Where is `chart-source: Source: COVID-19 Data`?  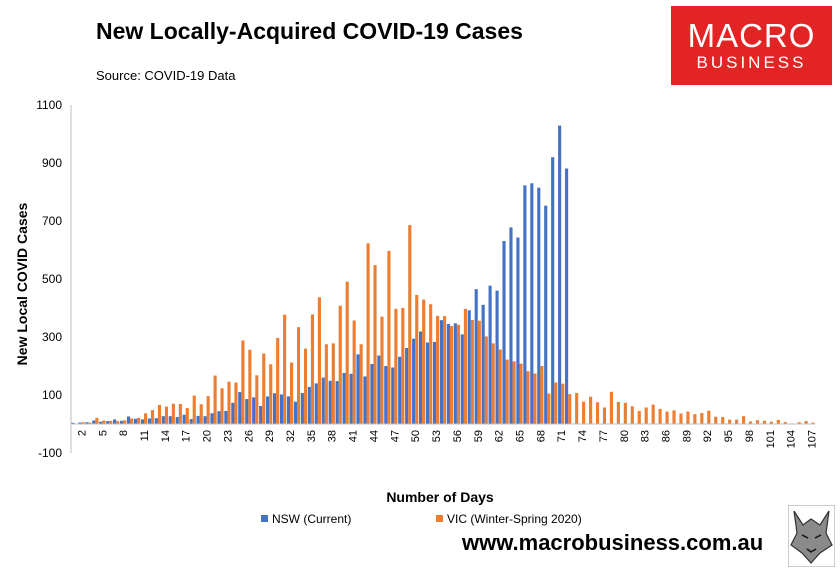
chart-source: Source: COVID-19 Data is located at coordinates (166, 75).